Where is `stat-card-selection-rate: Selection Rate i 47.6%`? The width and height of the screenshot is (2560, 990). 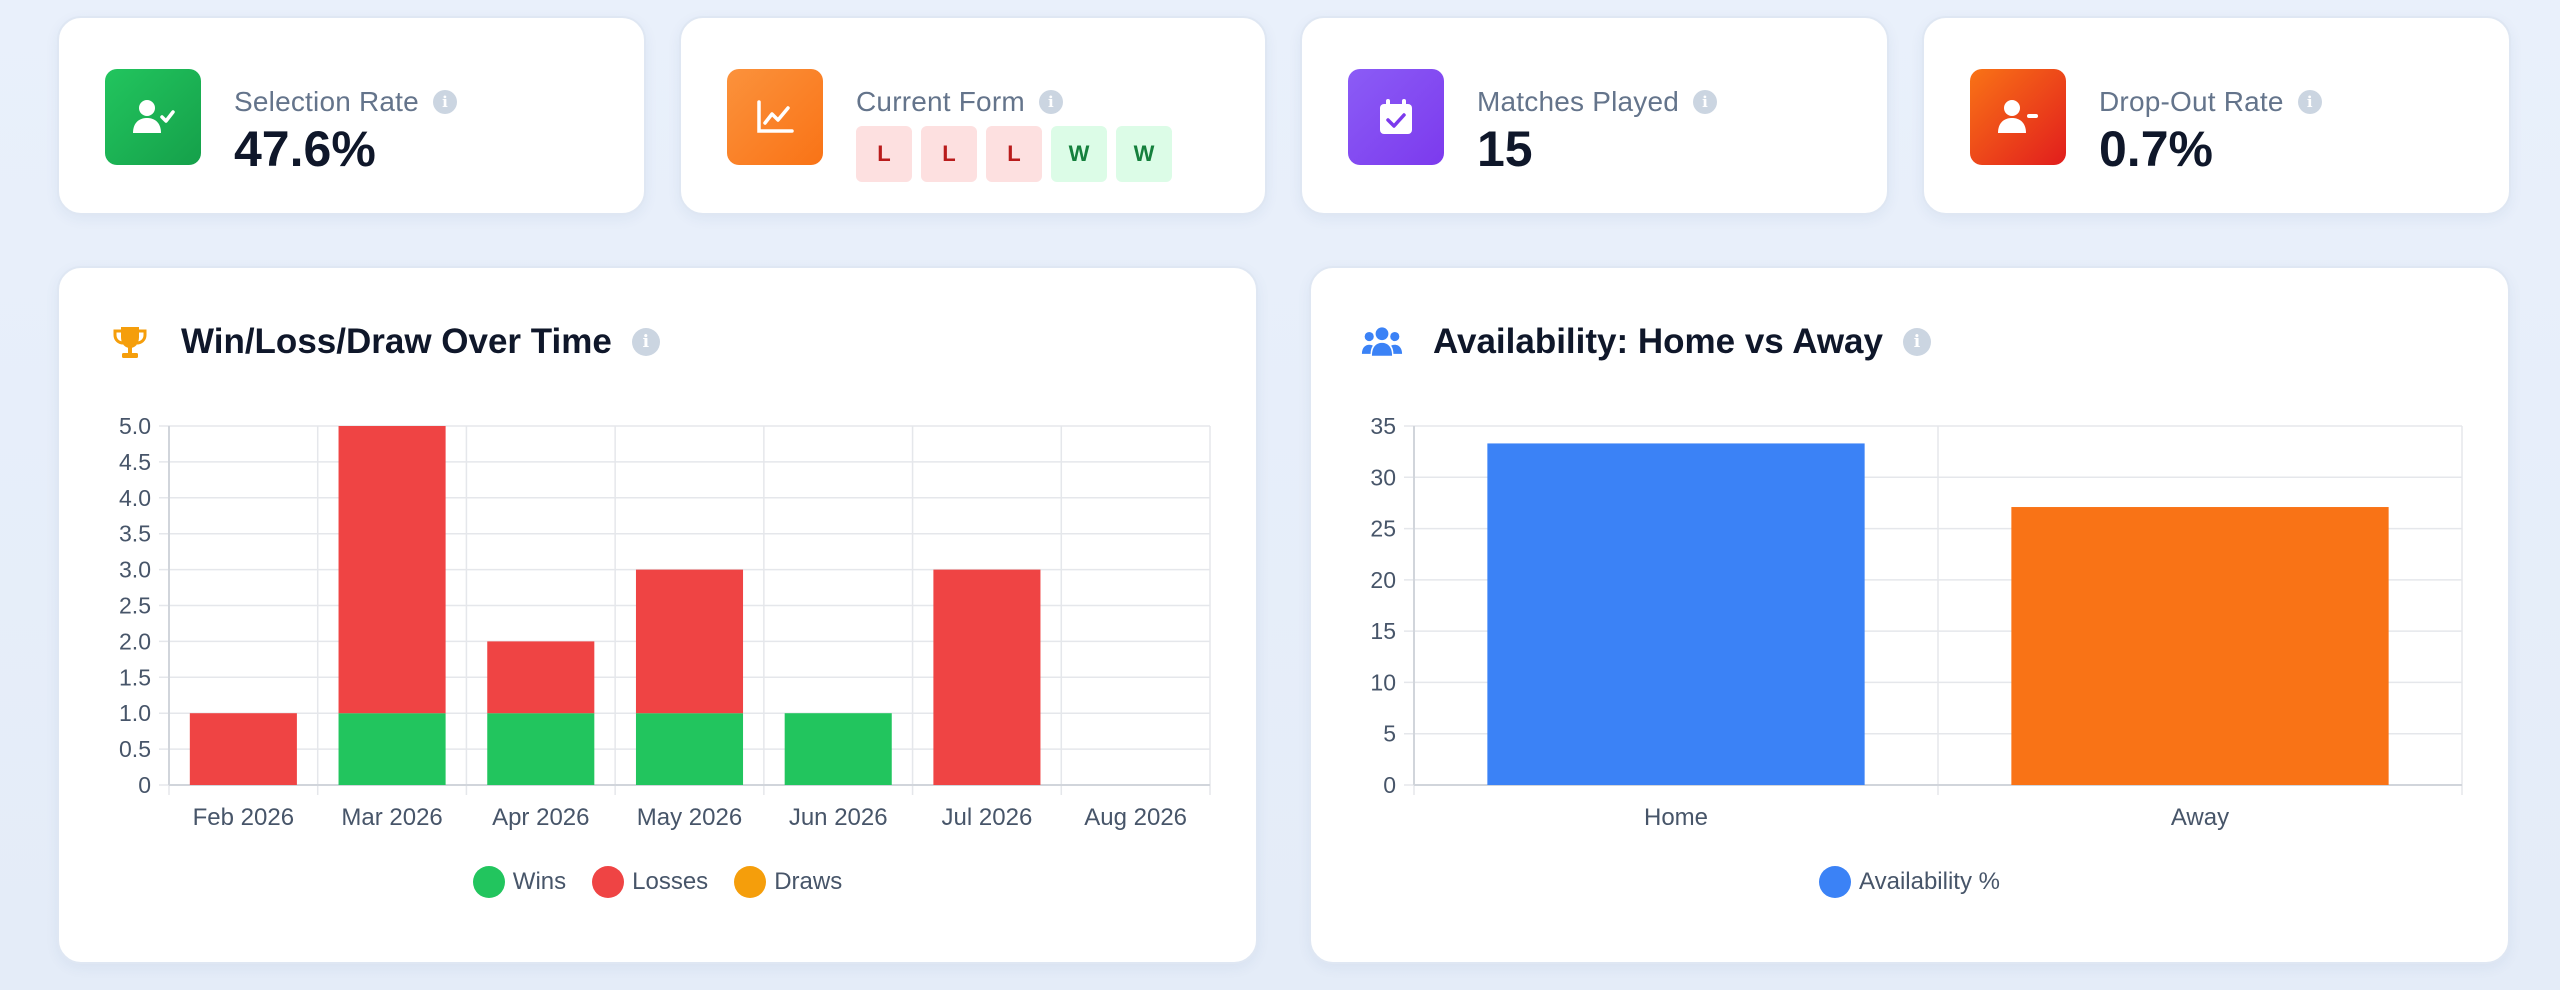
stat-card-selection-rate: Selection Rate i 47.6% is located at coordinates (351, 115).